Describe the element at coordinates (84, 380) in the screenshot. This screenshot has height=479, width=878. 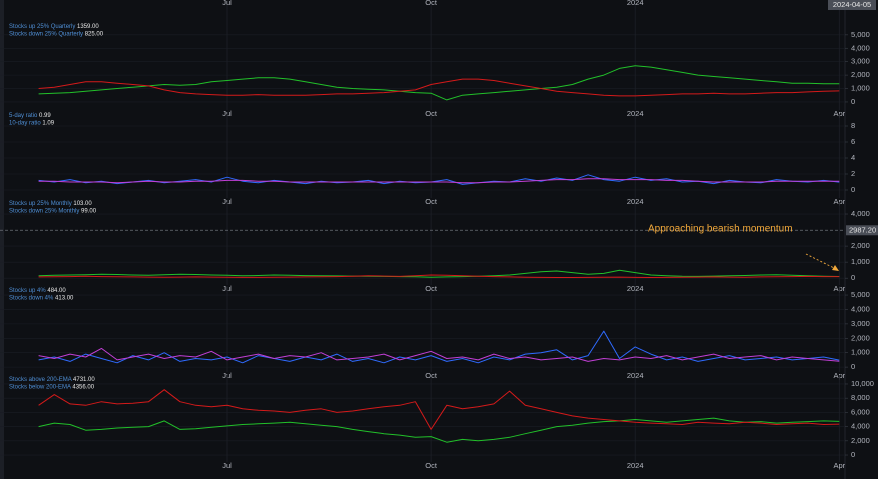
I see `legend-value: 4731.00` at that location.